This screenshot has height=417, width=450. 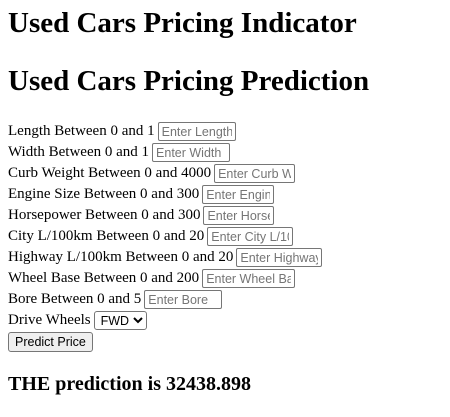 What do you see at coordinates (120, 320) in the screenshot?
I see `drive-wheels-select: FWD` at bounding box center [120, 320].